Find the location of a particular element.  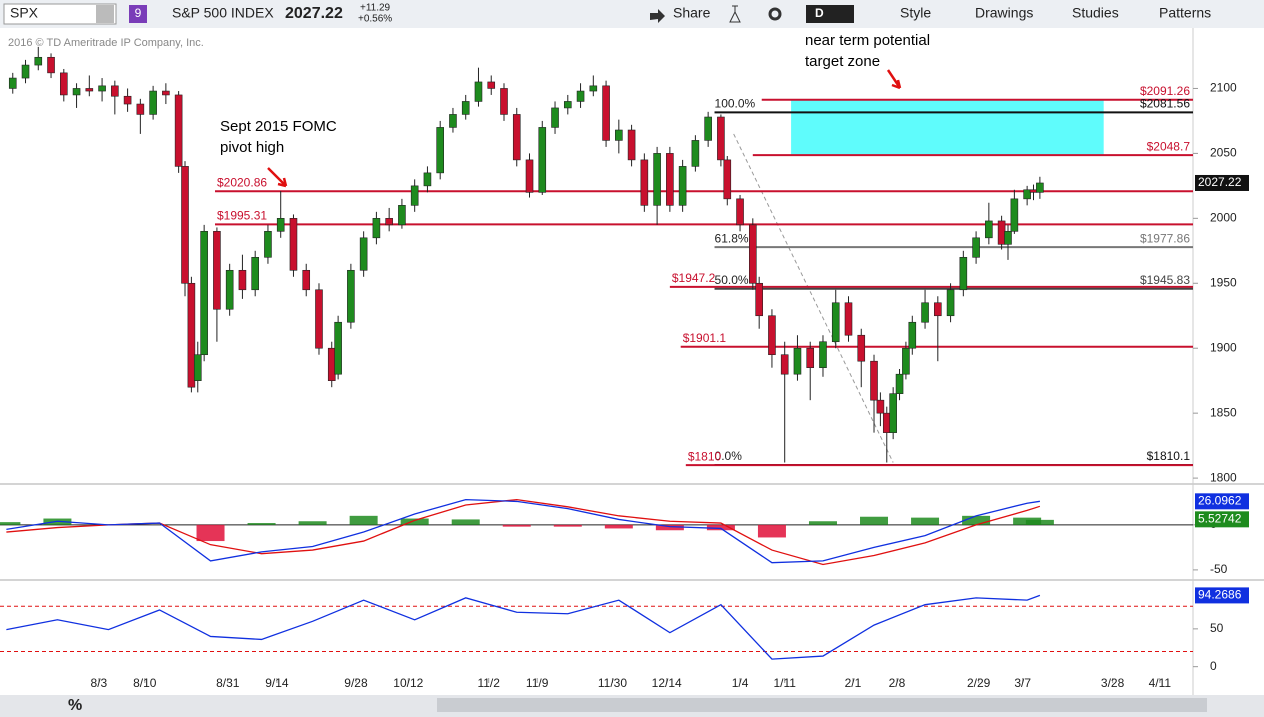

target-zone is located at coordinates (947, 127).